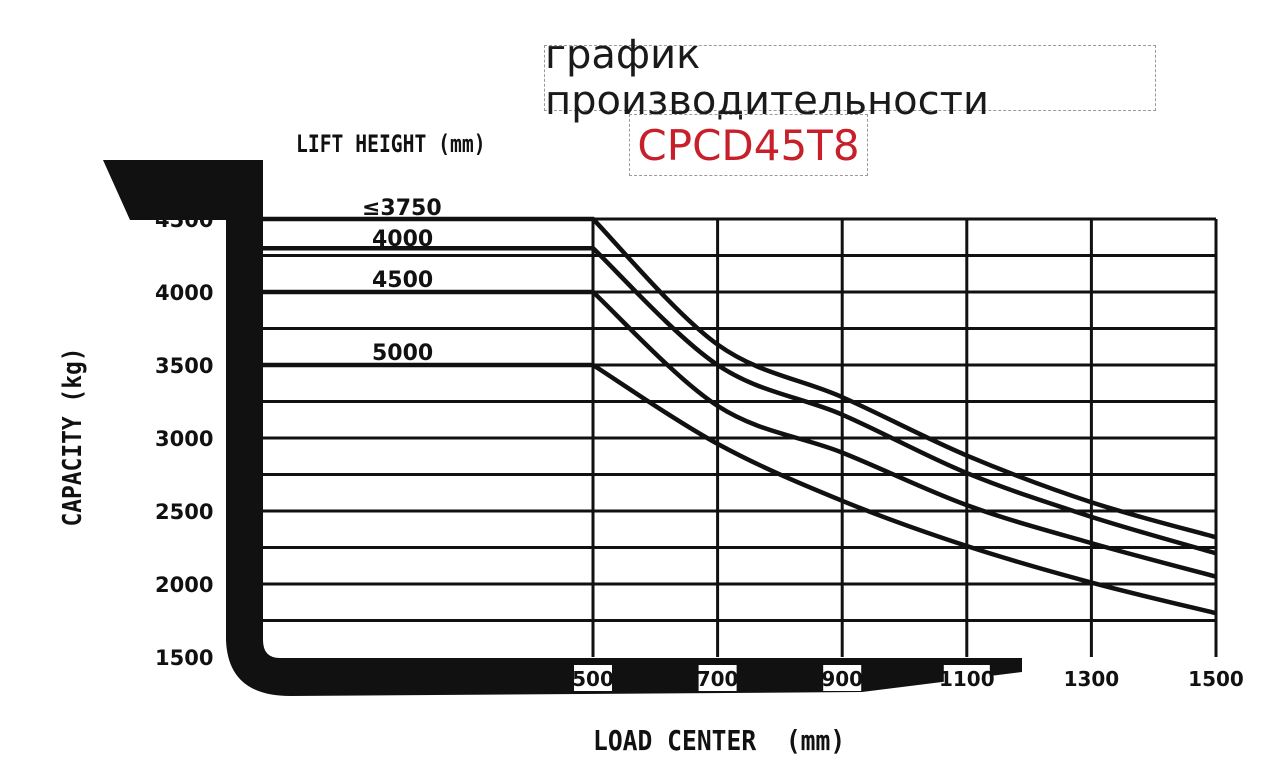 Image resolution: width=1280 pixels, height=783 pixels. I want to click on x-tick-label: 1500, so click(1216, 679).